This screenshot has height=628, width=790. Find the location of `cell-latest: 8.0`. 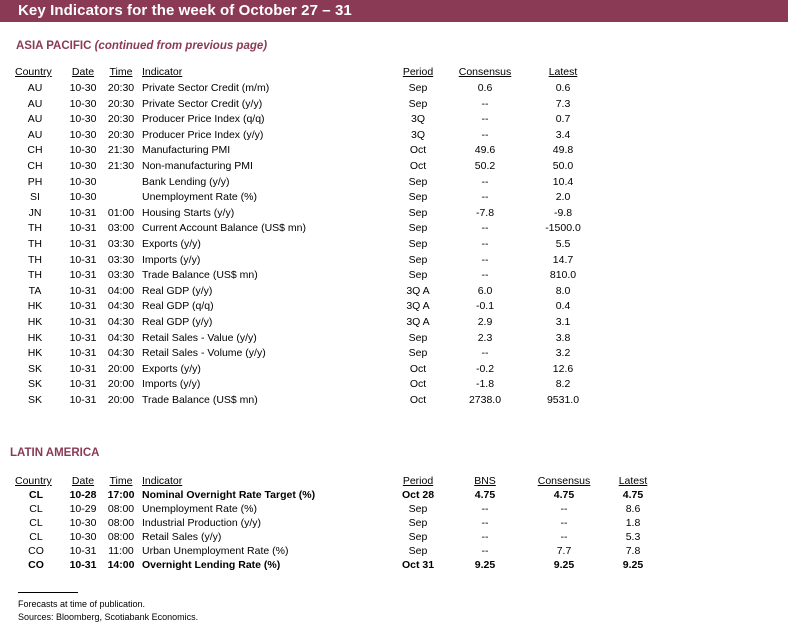

cell-latest: 8.0 is located at coordinates (563, 290).